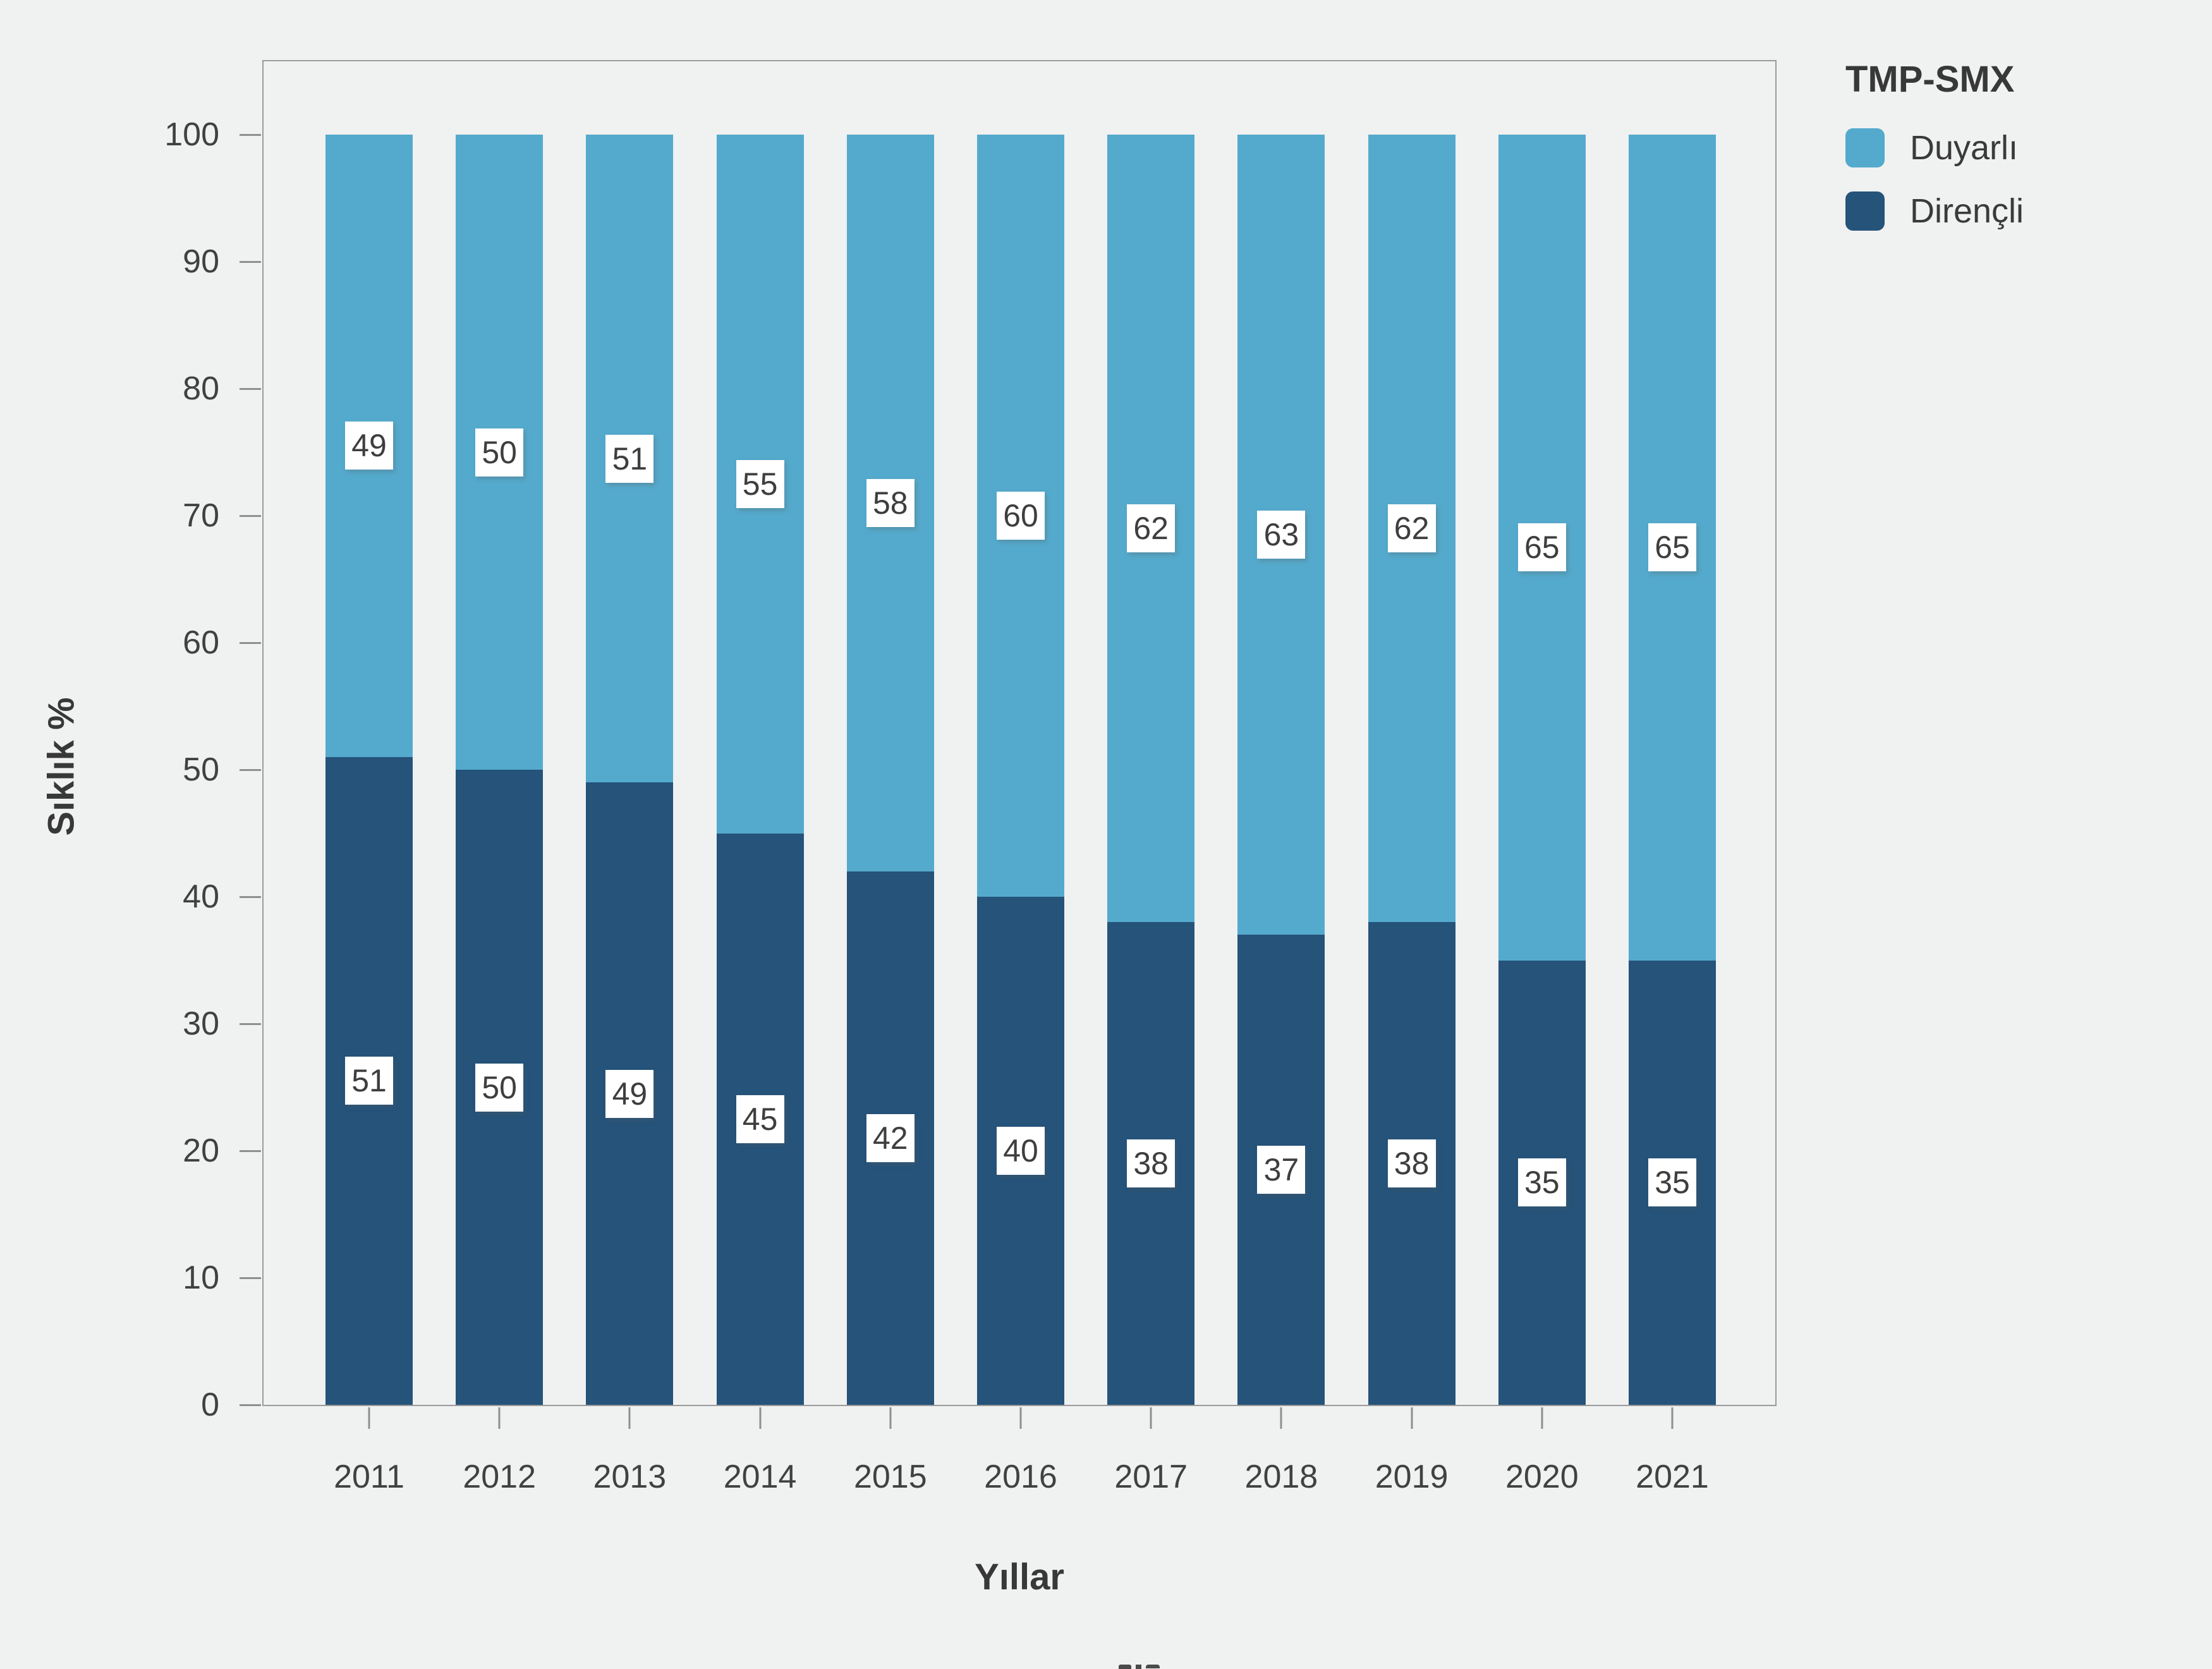  I want to click on legend: TMP-SMX Duyarlı Dirençli, so click(1934, 156).